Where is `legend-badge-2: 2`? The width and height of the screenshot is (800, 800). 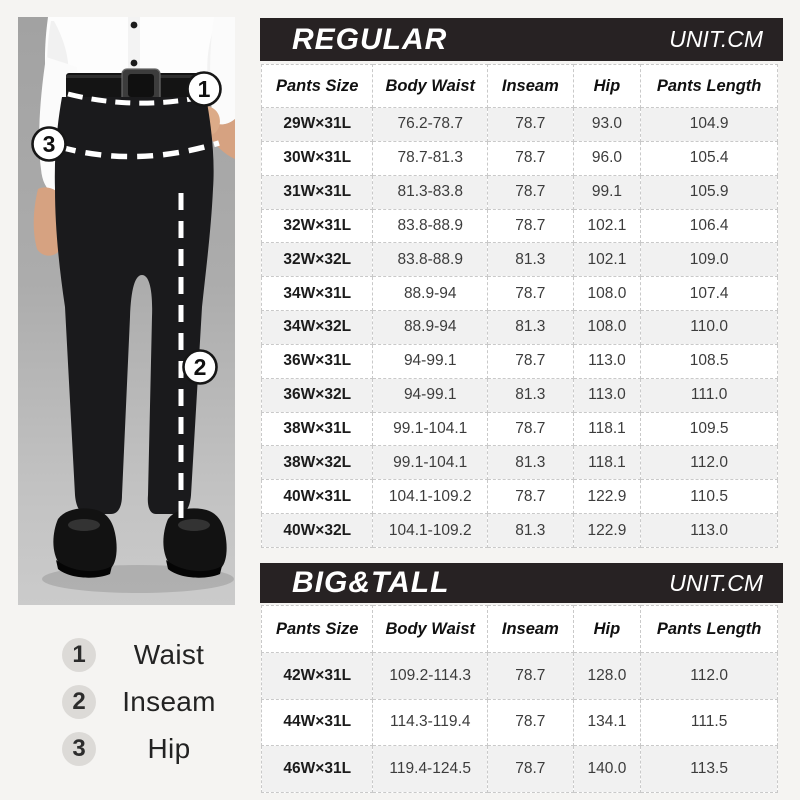
legend-badge-2: 2 is located at coordinates (79, 702).